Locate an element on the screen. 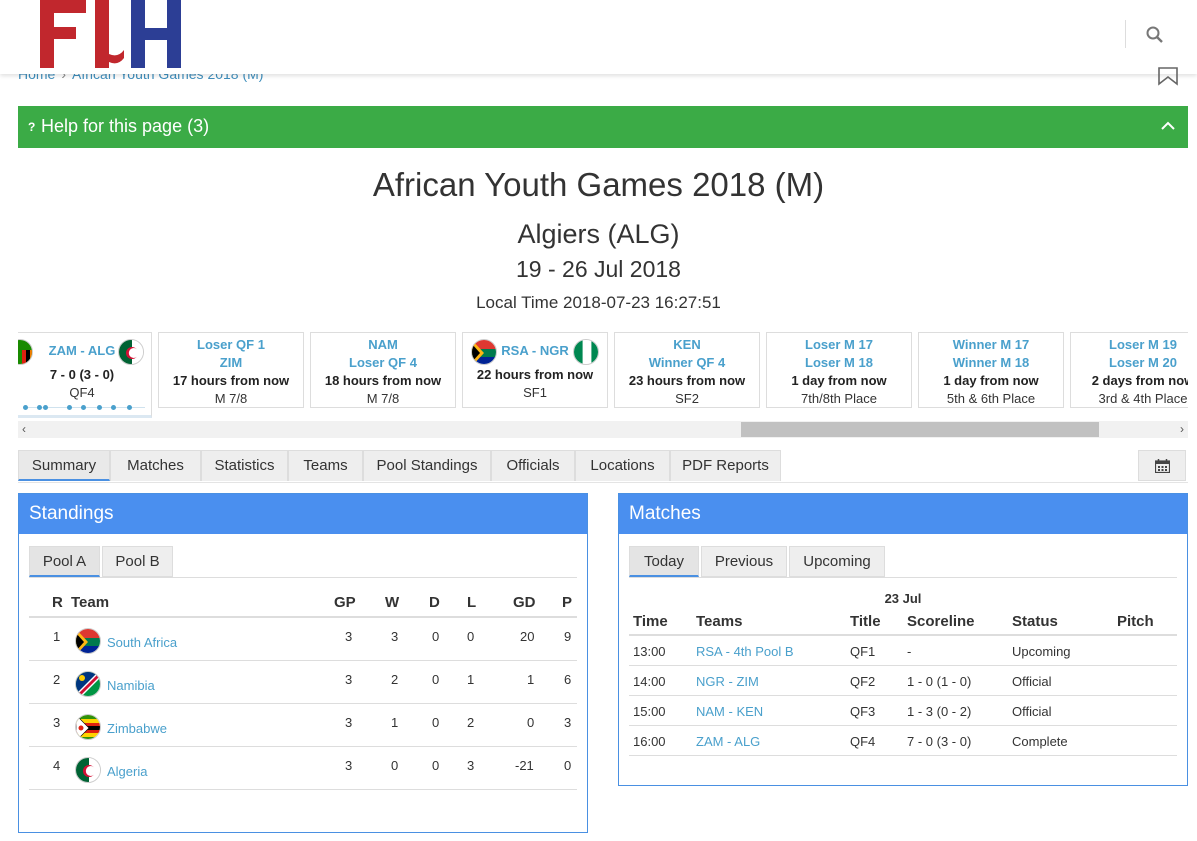 The height and width of the screenshot is (841, 1197). table-row: 3 Zimbabwe 3 1 0 2 0 3 is located at coordinates (303, 725).